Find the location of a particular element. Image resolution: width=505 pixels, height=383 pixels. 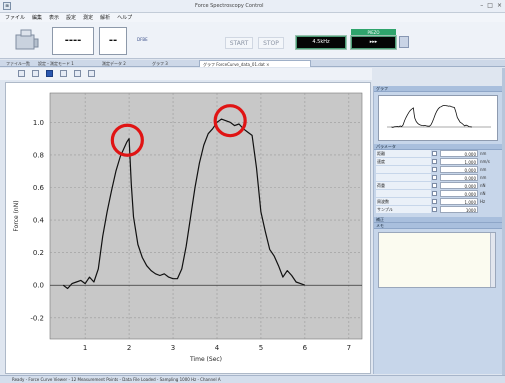

preview-thumbnail is located at coordinates (438, 118).